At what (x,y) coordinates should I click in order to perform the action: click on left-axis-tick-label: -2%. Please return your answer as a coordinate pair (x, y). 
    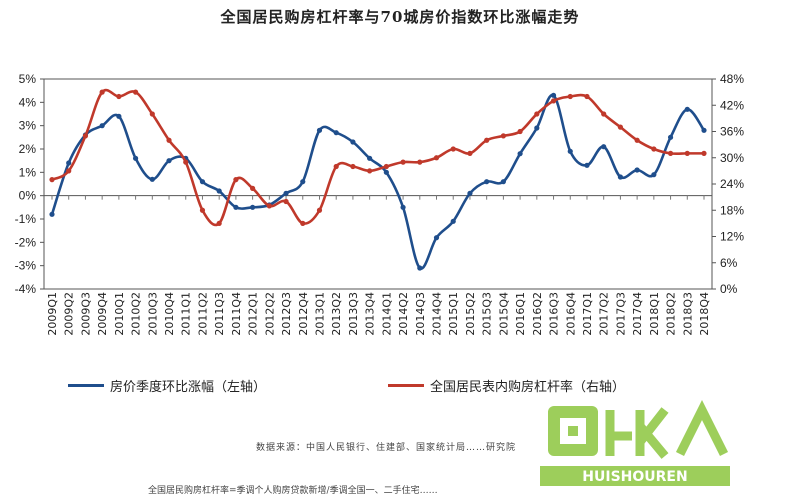
    Looking at the image, I should click on (26, 242).